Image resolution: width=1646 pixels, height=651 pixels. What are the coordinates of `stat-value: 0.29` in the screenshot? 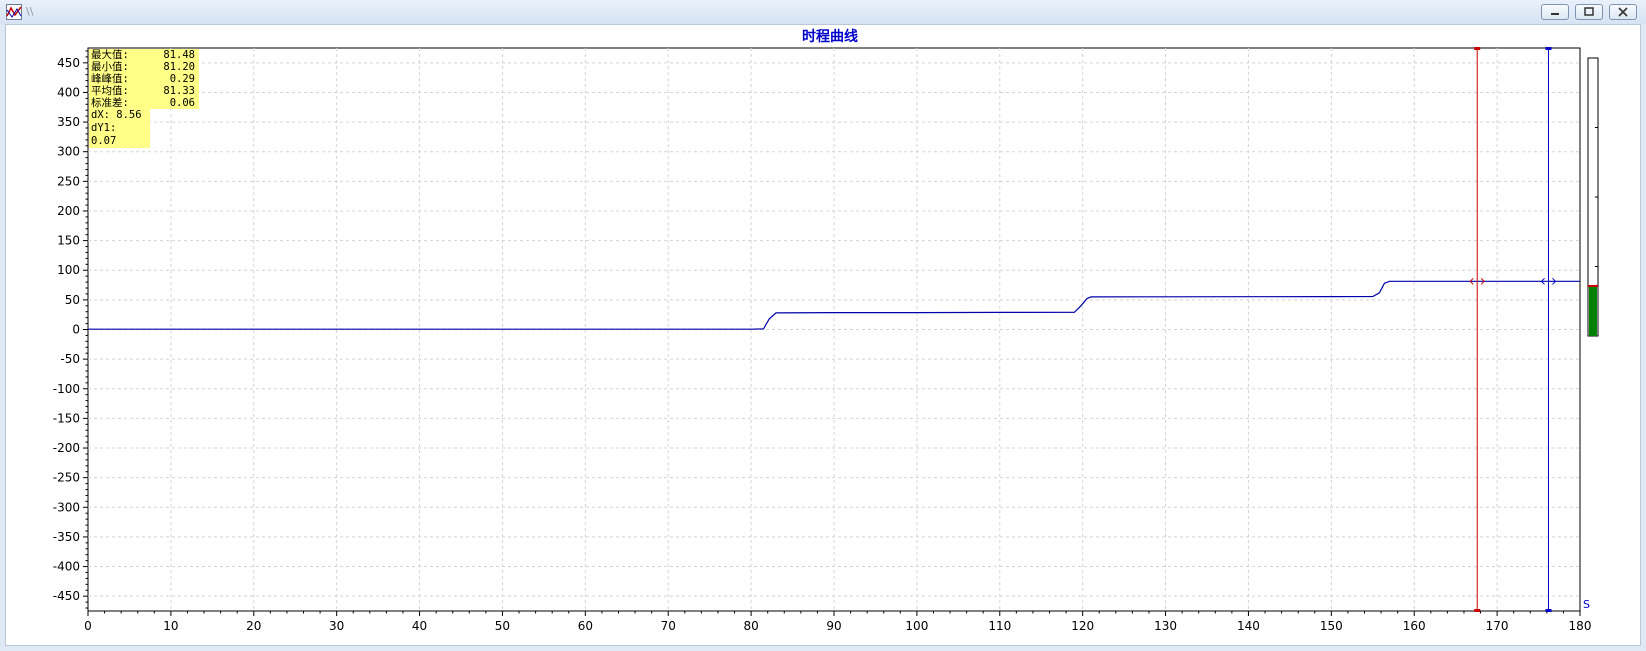 It's located at (182, 79).